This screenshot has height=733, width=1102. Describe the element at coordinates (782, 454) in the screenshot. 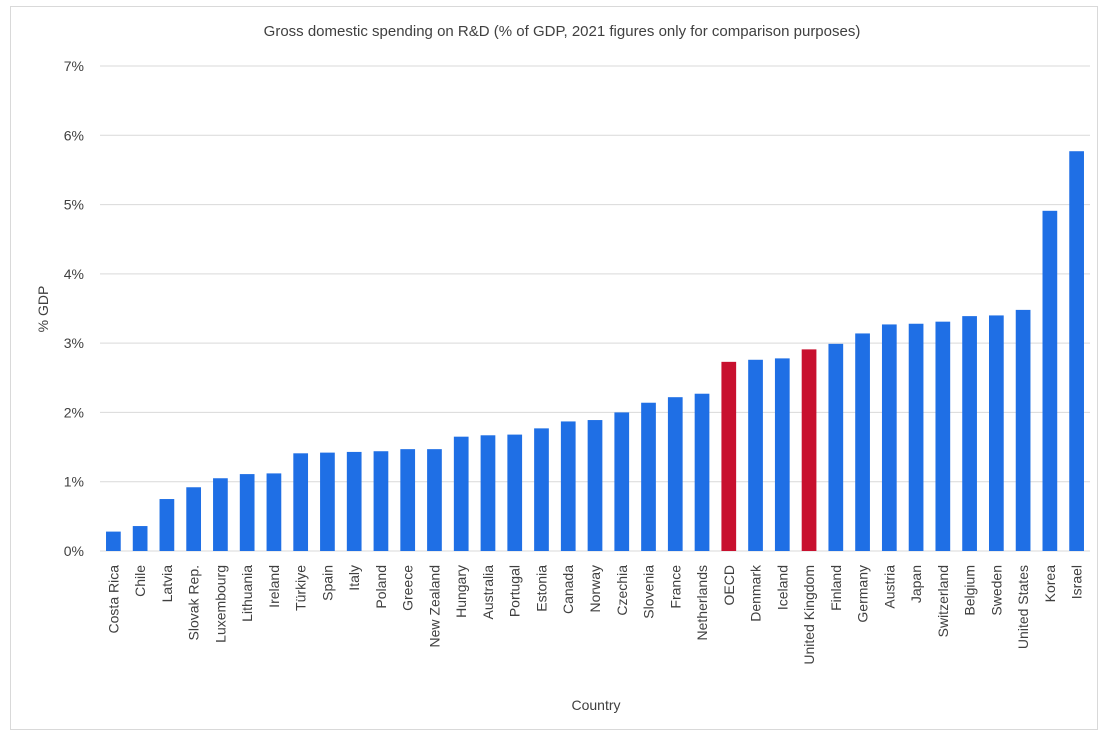

I see `bar-iceland` at that location.